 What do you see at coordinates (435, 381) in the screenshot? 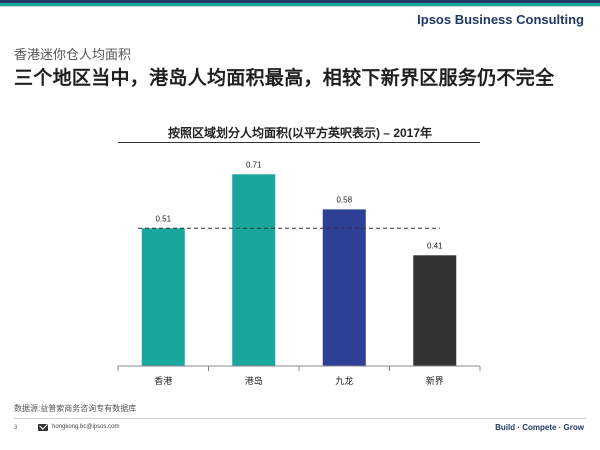
I see `x-tick-label-4: 新界` at bounding box center [435, 381].